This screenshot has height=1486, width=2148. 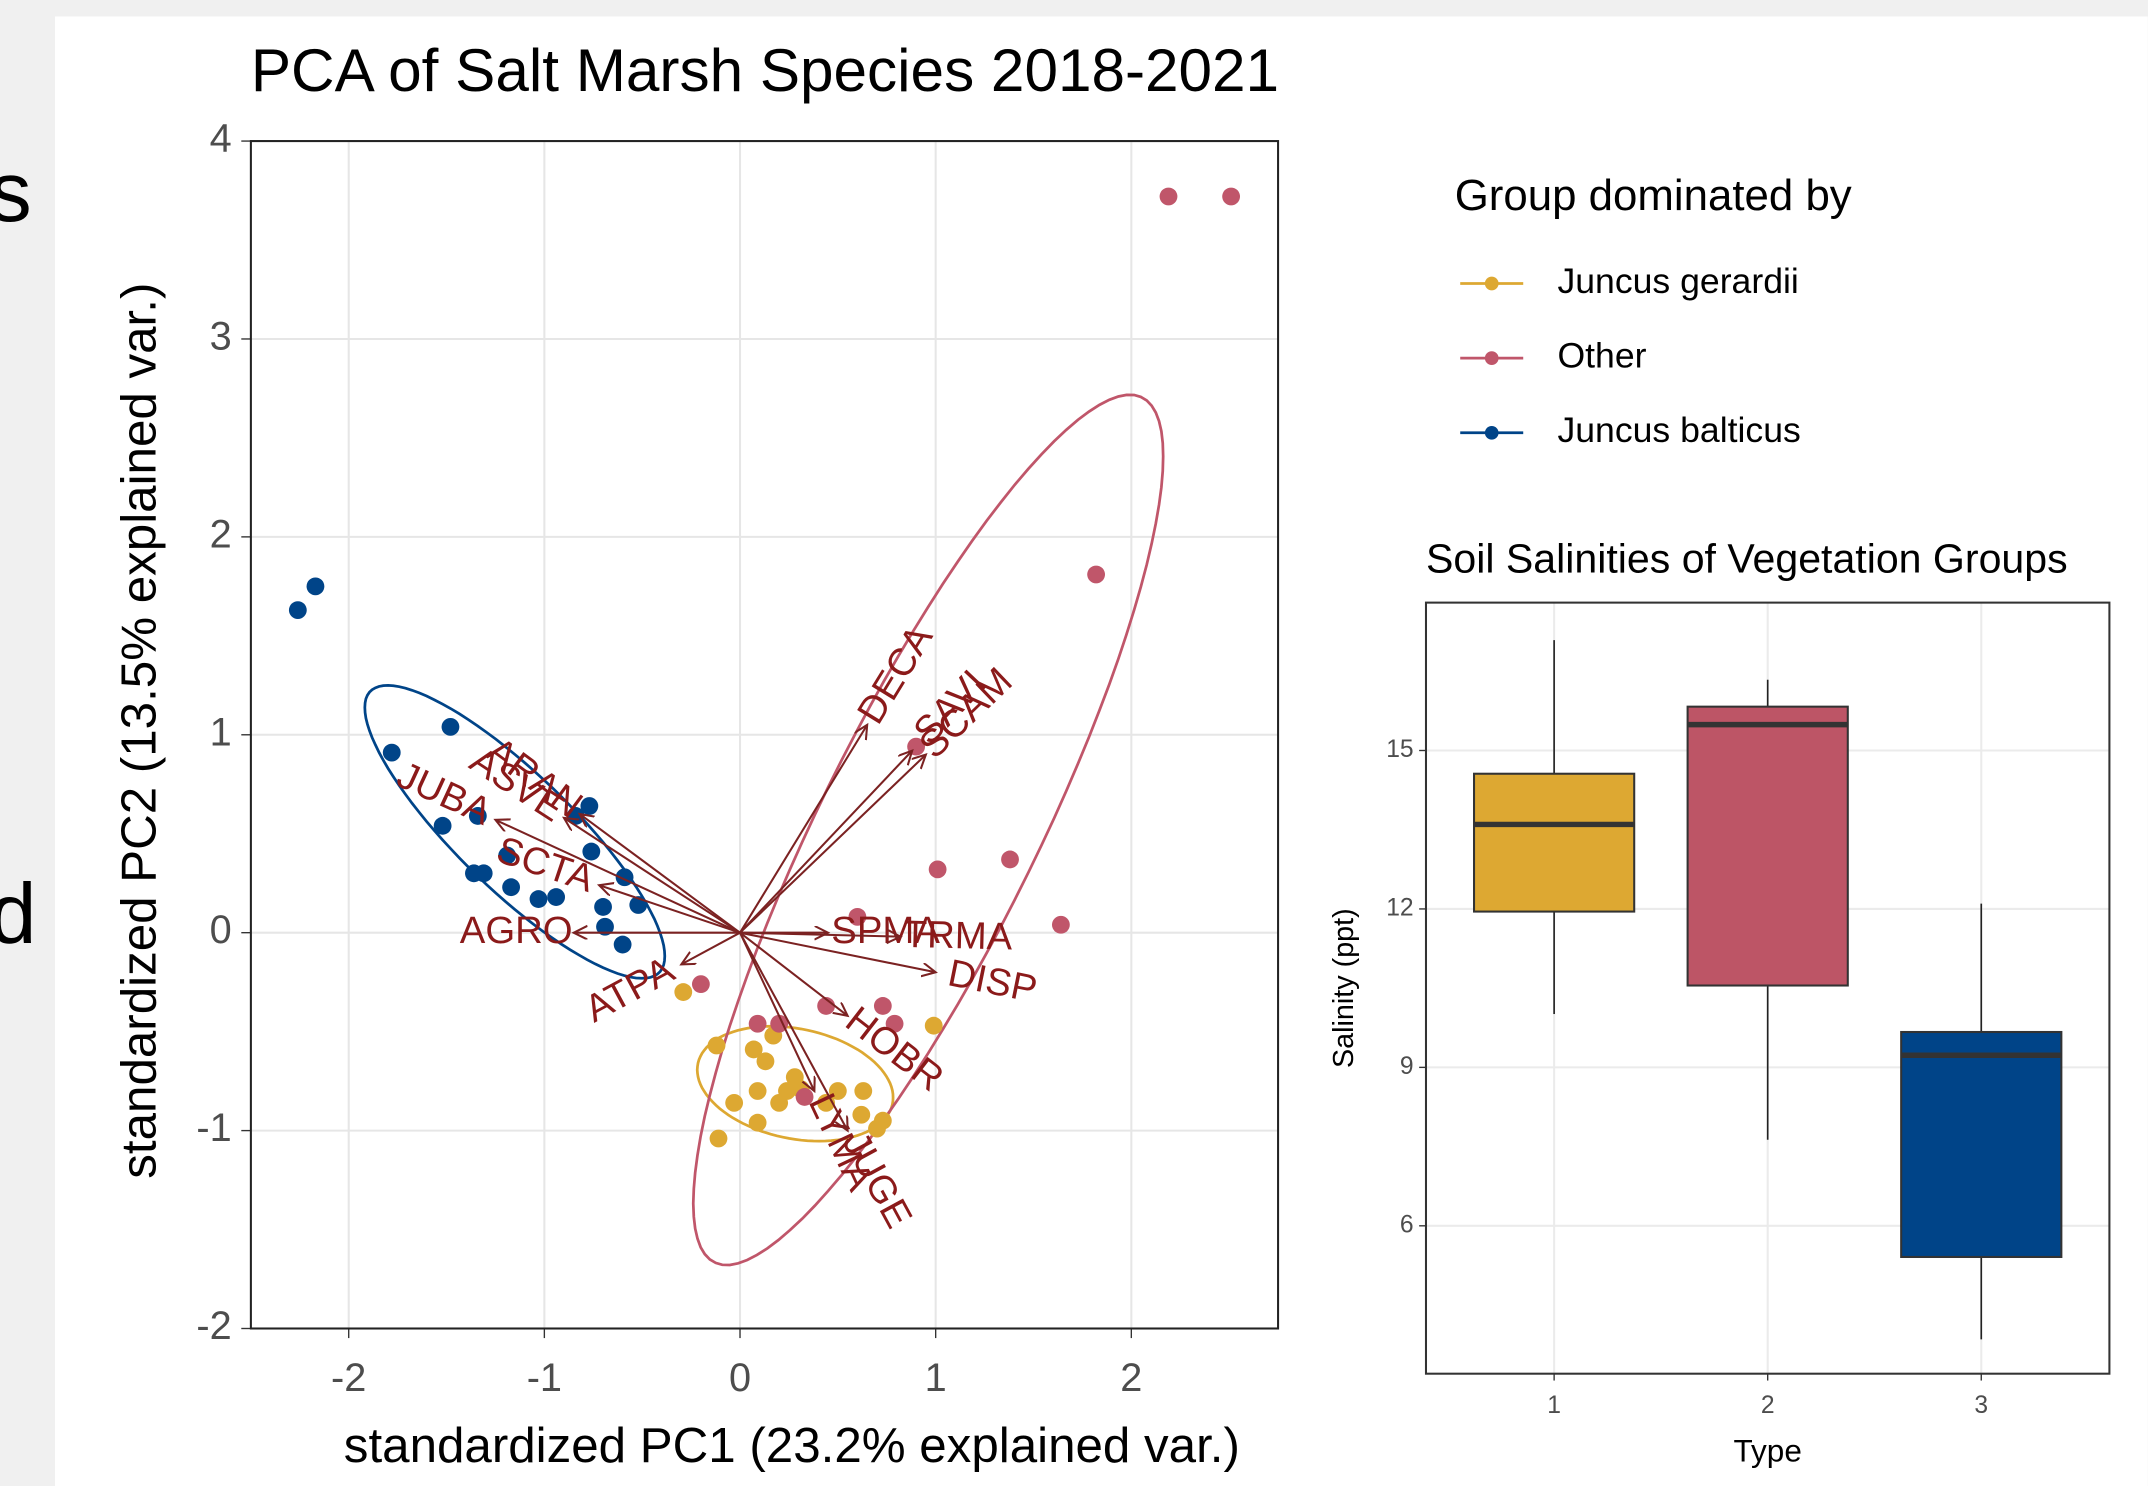 I want to click on x-axis-label: Type, so click(x=1768, y=1450).